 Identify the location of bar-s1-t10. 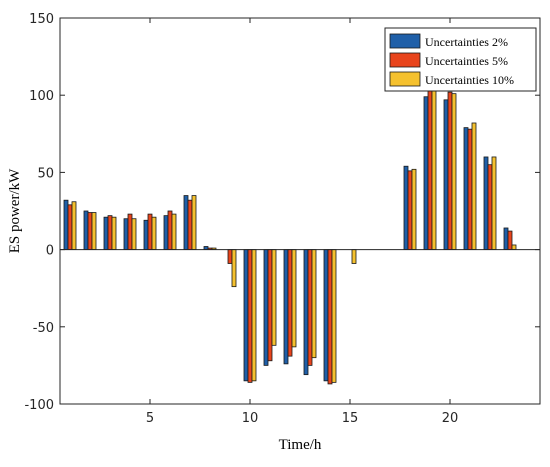
(246, 315).